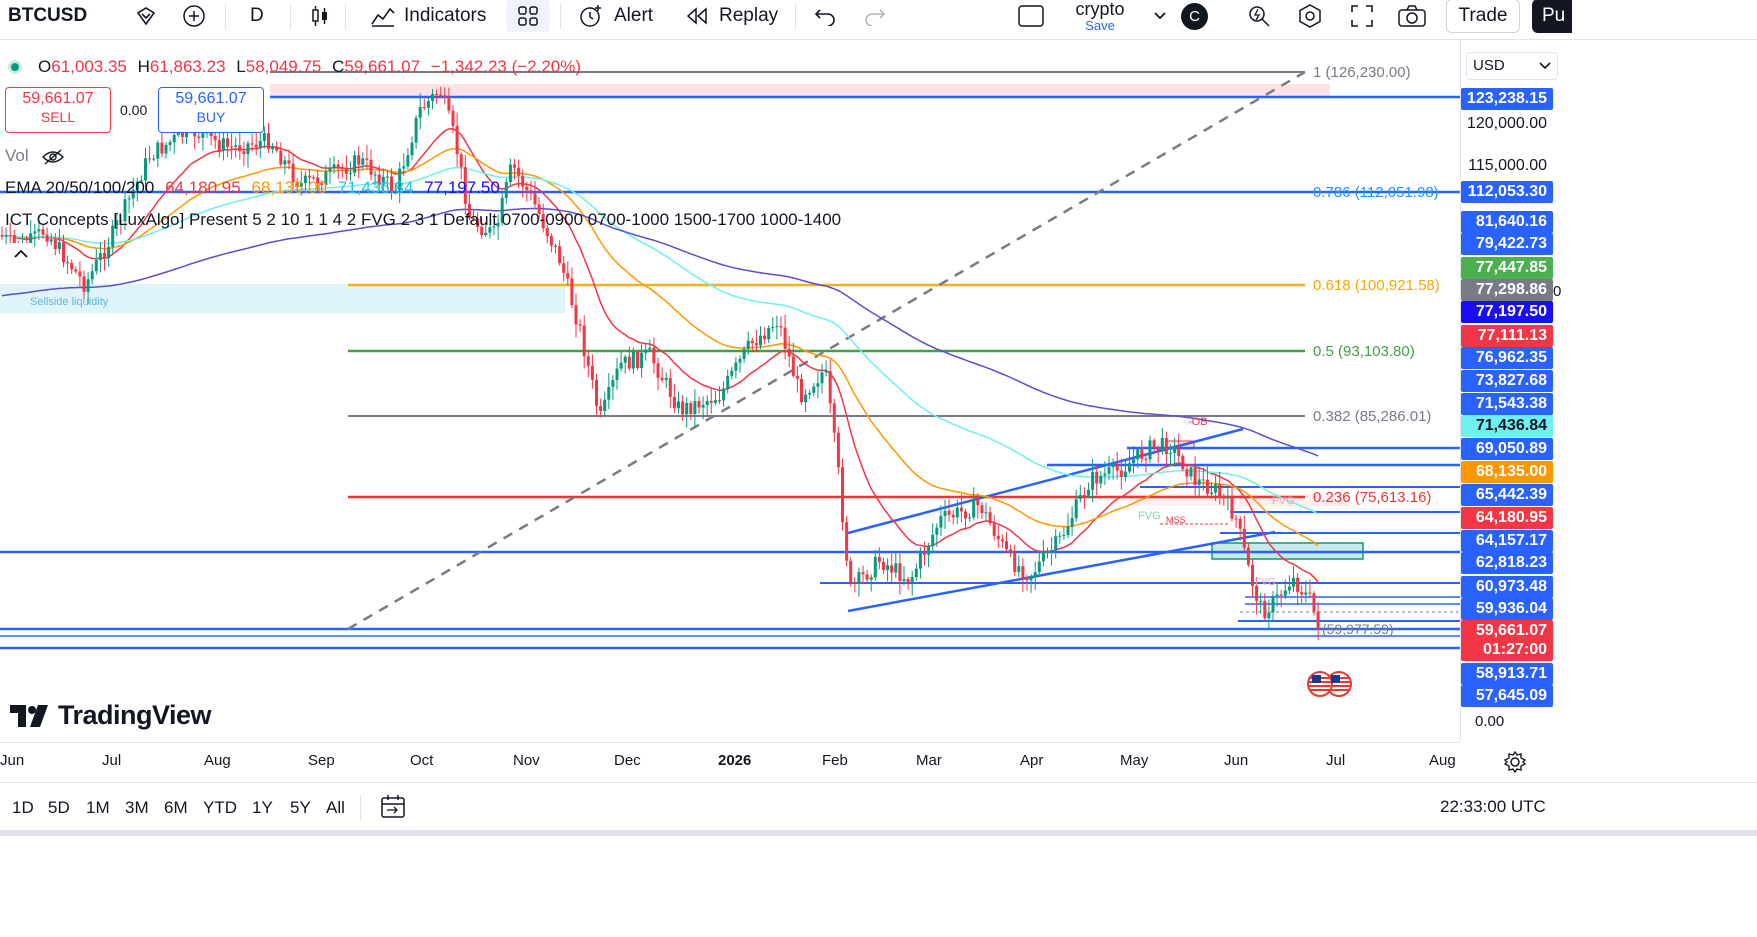 This screenshot has height=937, width=1757. Describe the element at coordinates (1412, 16) in the screenshot. I see `camera-snapshot-icon` at that location.